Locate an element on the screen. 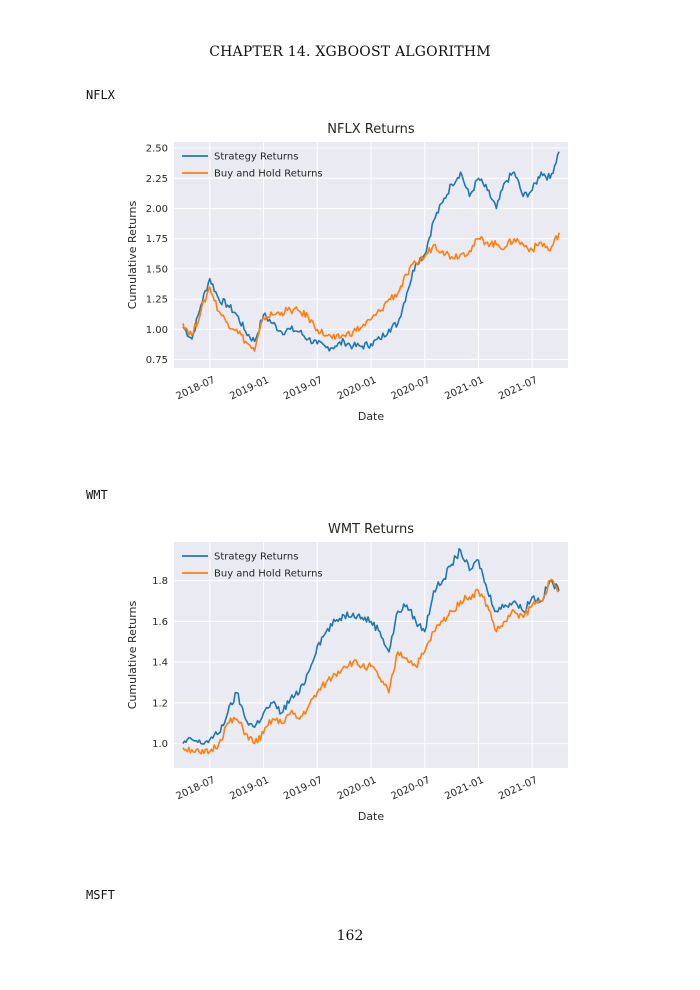 The width and height of the screenshot is (700, 990). chart-title: WMT Returns is located at coordinates (371, 529).